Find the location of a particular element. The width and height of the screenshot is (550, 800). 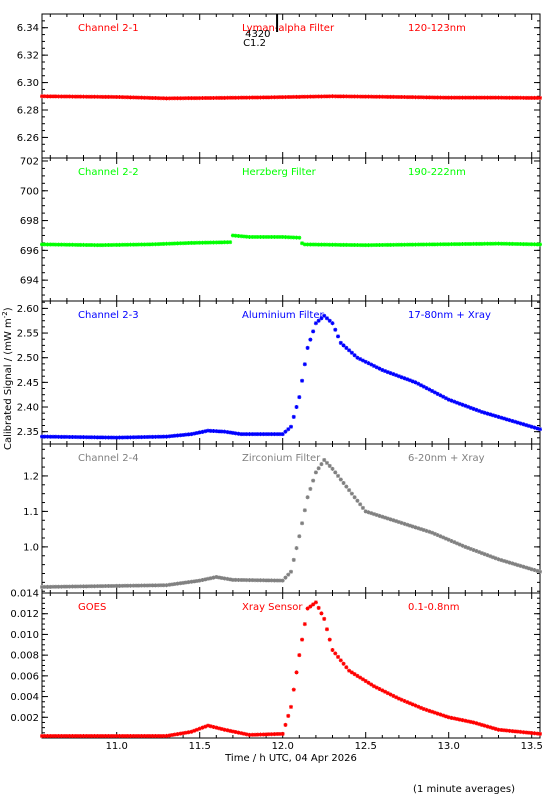

y-tick-label: 0.008 is located at coordinates (24, 656).